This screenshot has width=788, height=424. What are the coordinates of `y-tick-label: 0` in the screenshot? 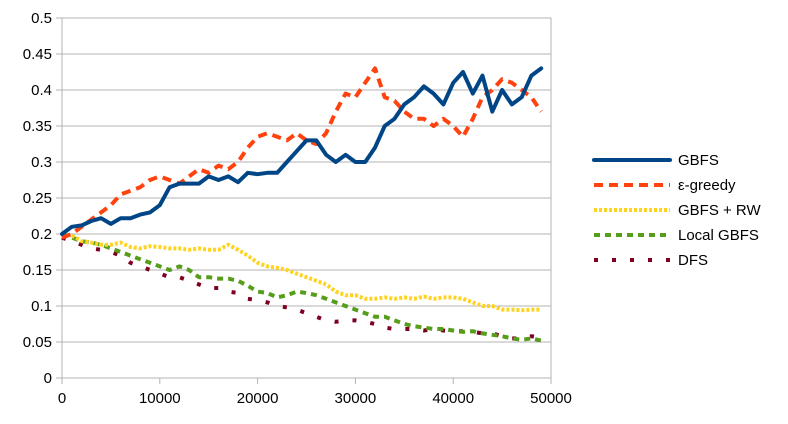 It's located at (48, 378).